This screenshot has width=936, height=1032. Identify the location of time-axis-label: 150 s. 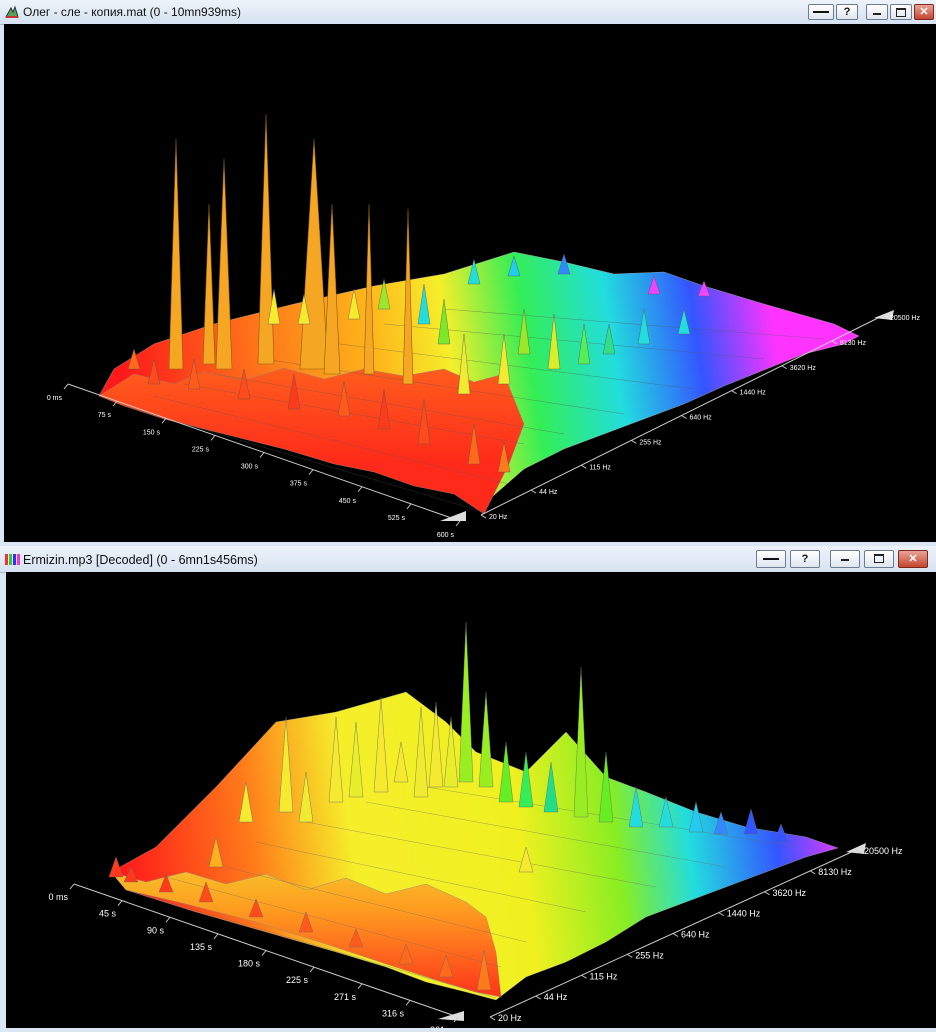
(152, 432).